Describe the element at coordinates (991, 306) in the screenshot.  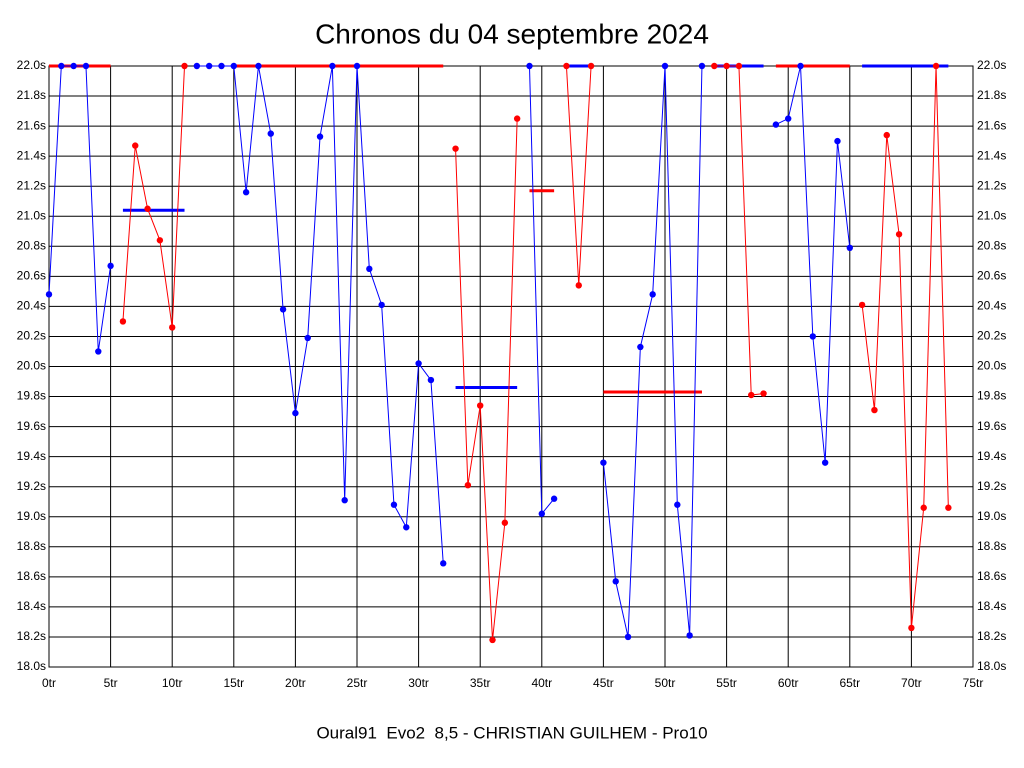
I see `y2-tick-label: 20.4s` at that location.